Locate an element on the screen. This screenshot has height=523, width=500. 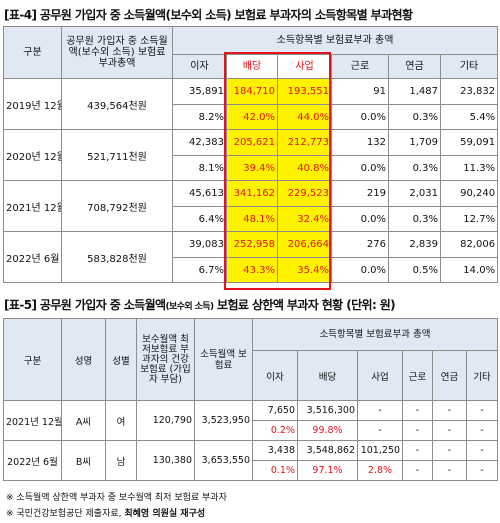
t4-header-group: 소득항목별 보험료부과 총액 is located at coordinates (335, 40).